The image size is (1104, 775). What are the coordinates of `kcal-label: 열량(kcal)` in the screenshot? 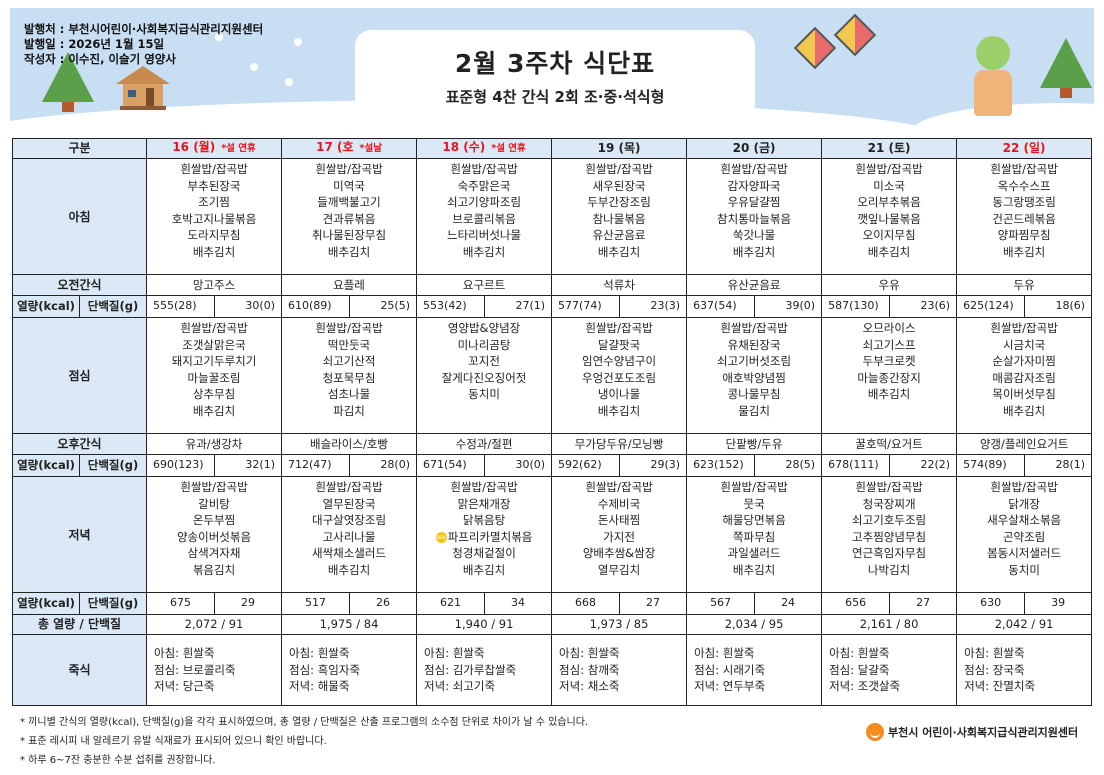 It's located at (46, 465).